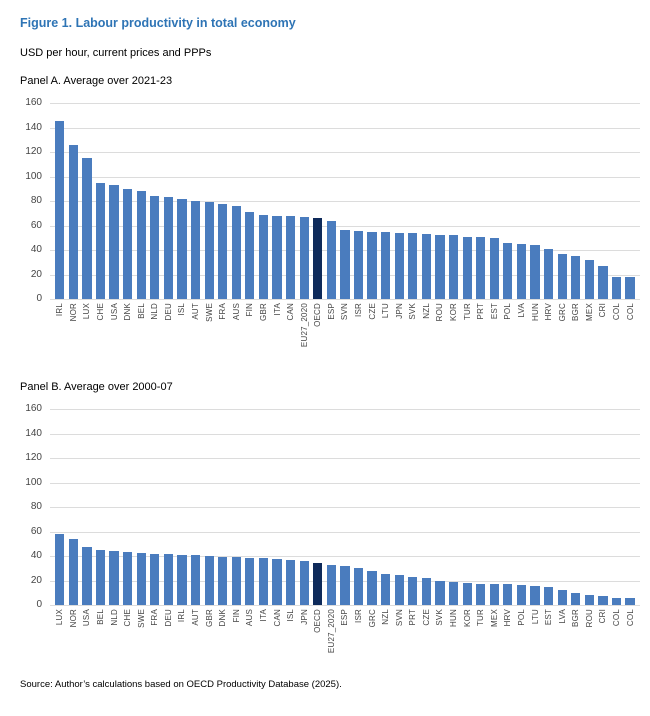 Image resolution: width=650 pixels, height=716 pixels. Describe the element at coordinates (318, 329) in the screenshot. I see `x-slot: OECD` at that location.